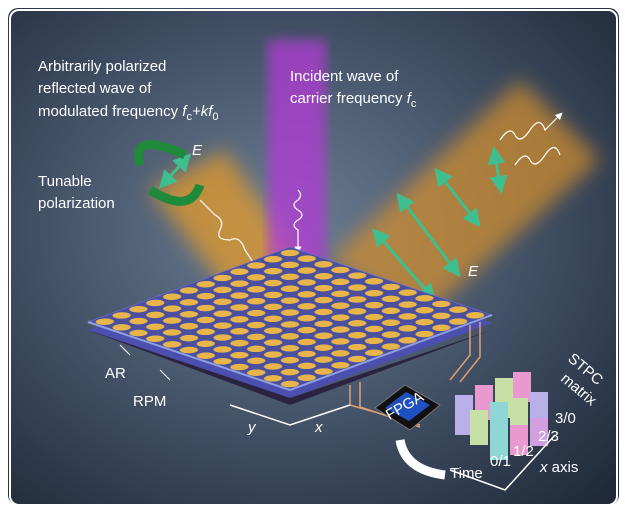 Image resolution: width=625 pixels, height=505 pixels. Describe the element at coordinates (102, 66) in the screenshot. I see `reflected-label: Arbitrarily polarized` at that location.